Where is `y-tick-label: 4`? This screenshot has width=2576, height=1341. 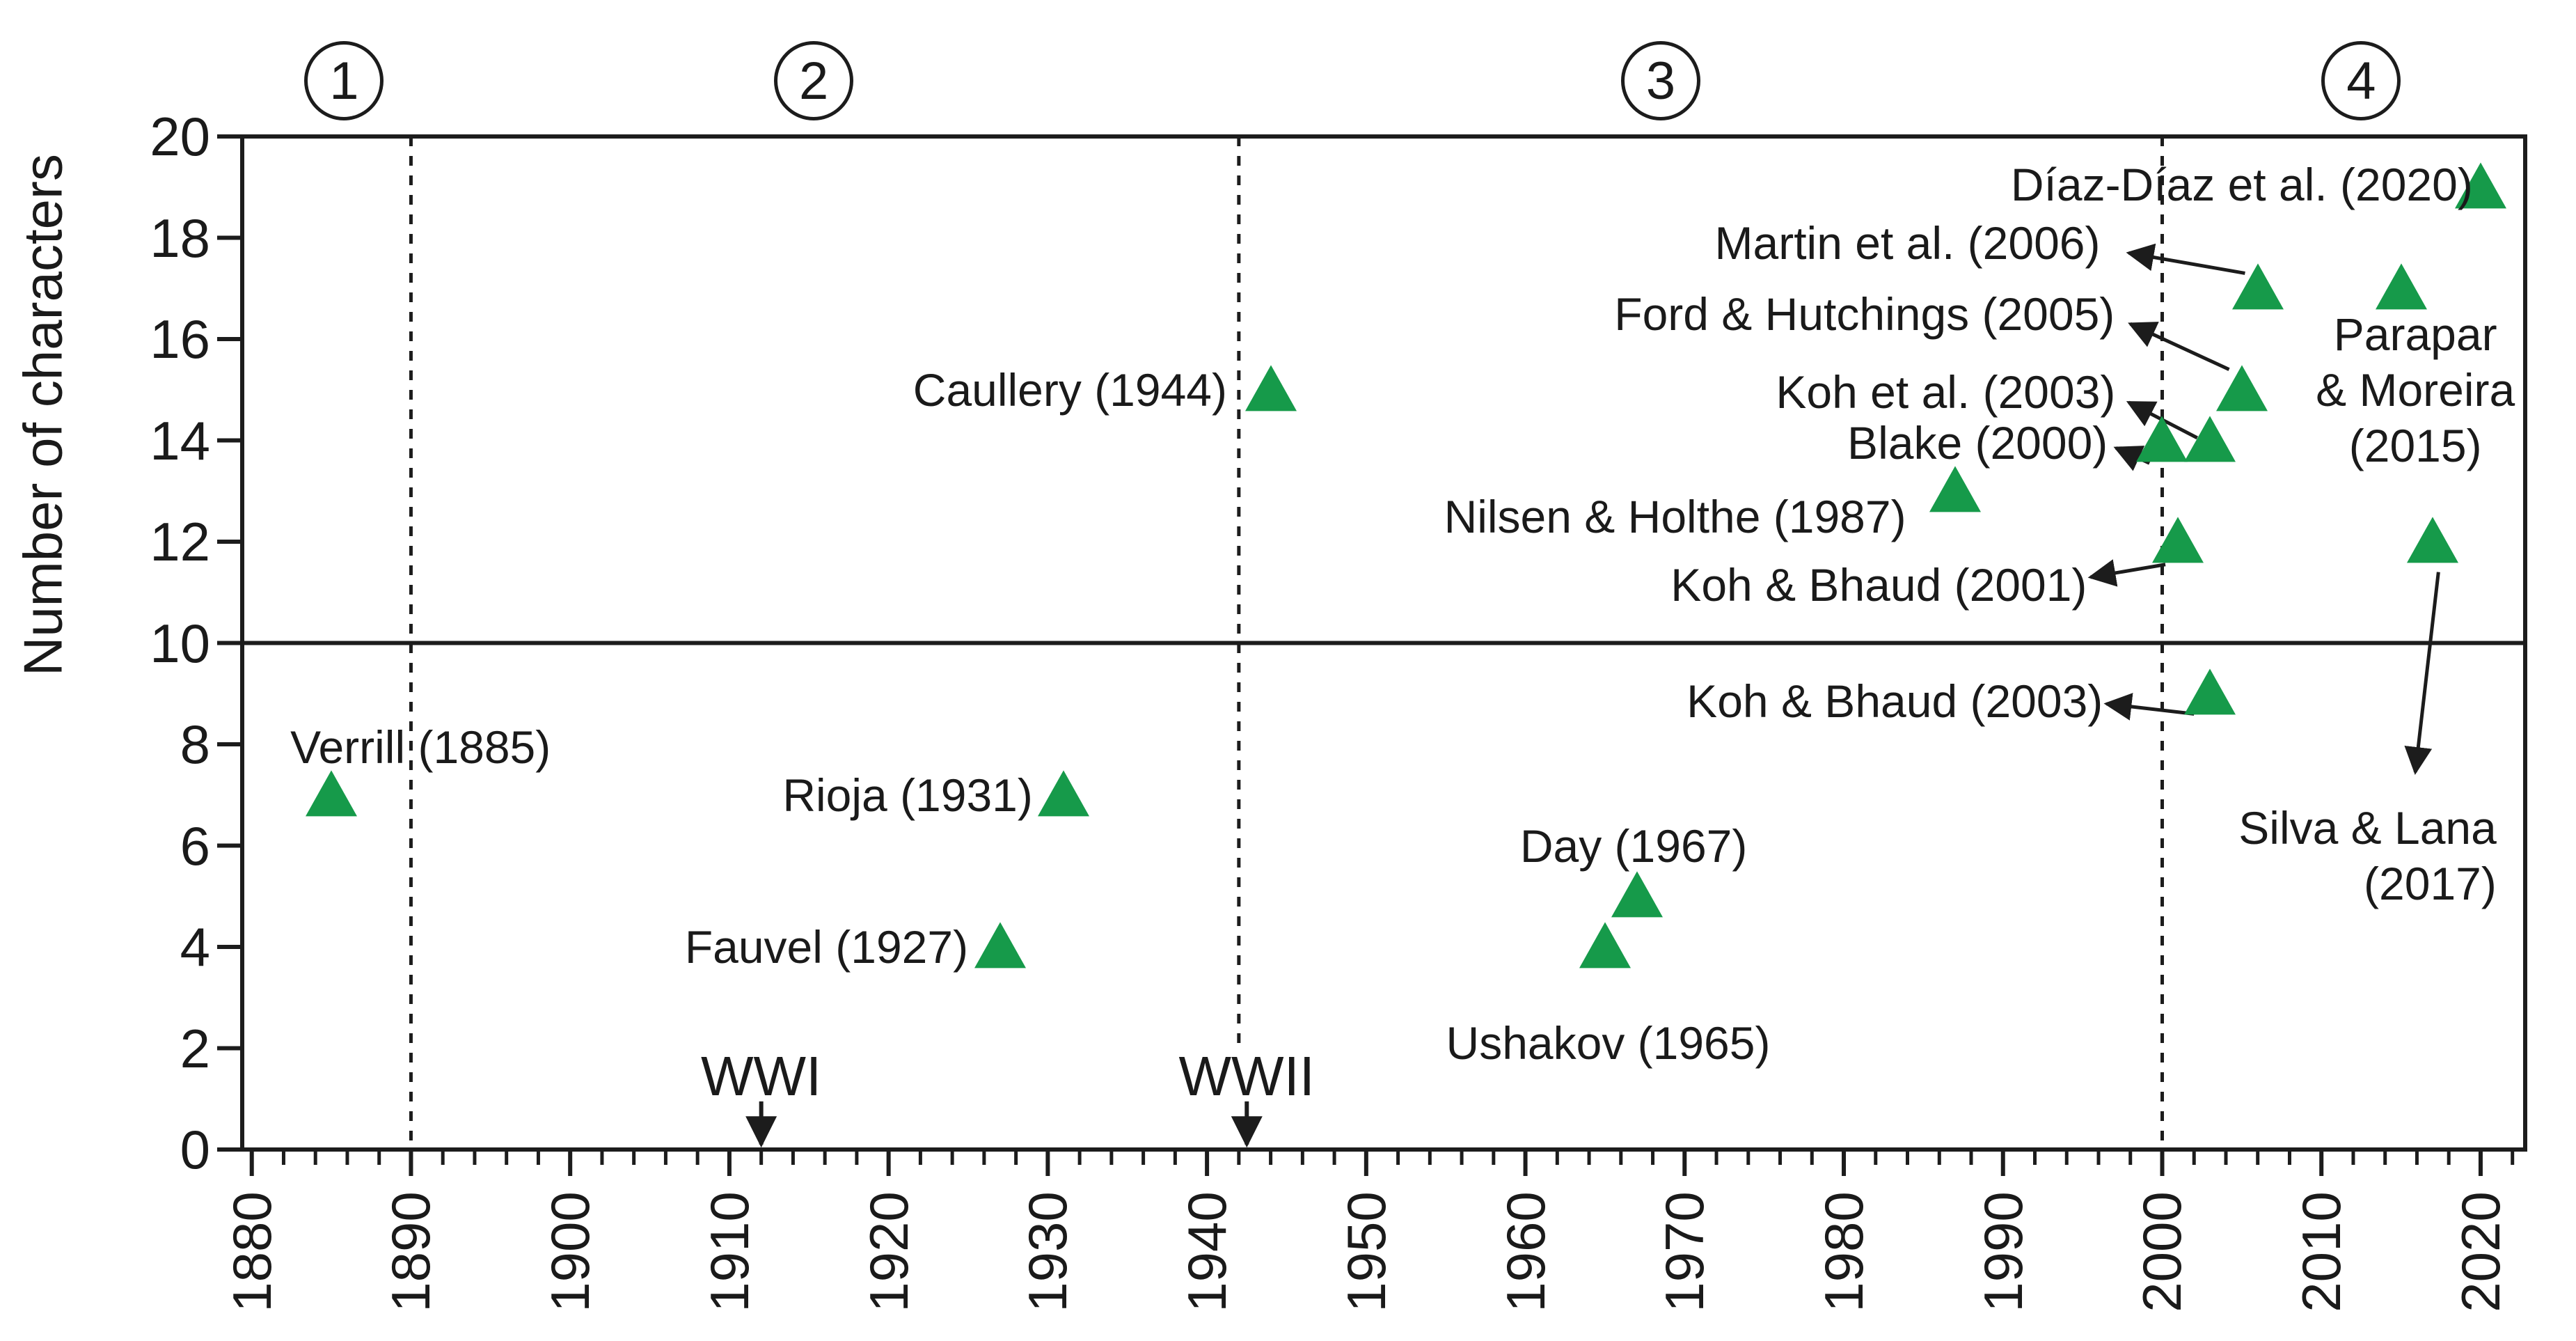
y-tick-label: 4 is located at coordinates (195, 947).